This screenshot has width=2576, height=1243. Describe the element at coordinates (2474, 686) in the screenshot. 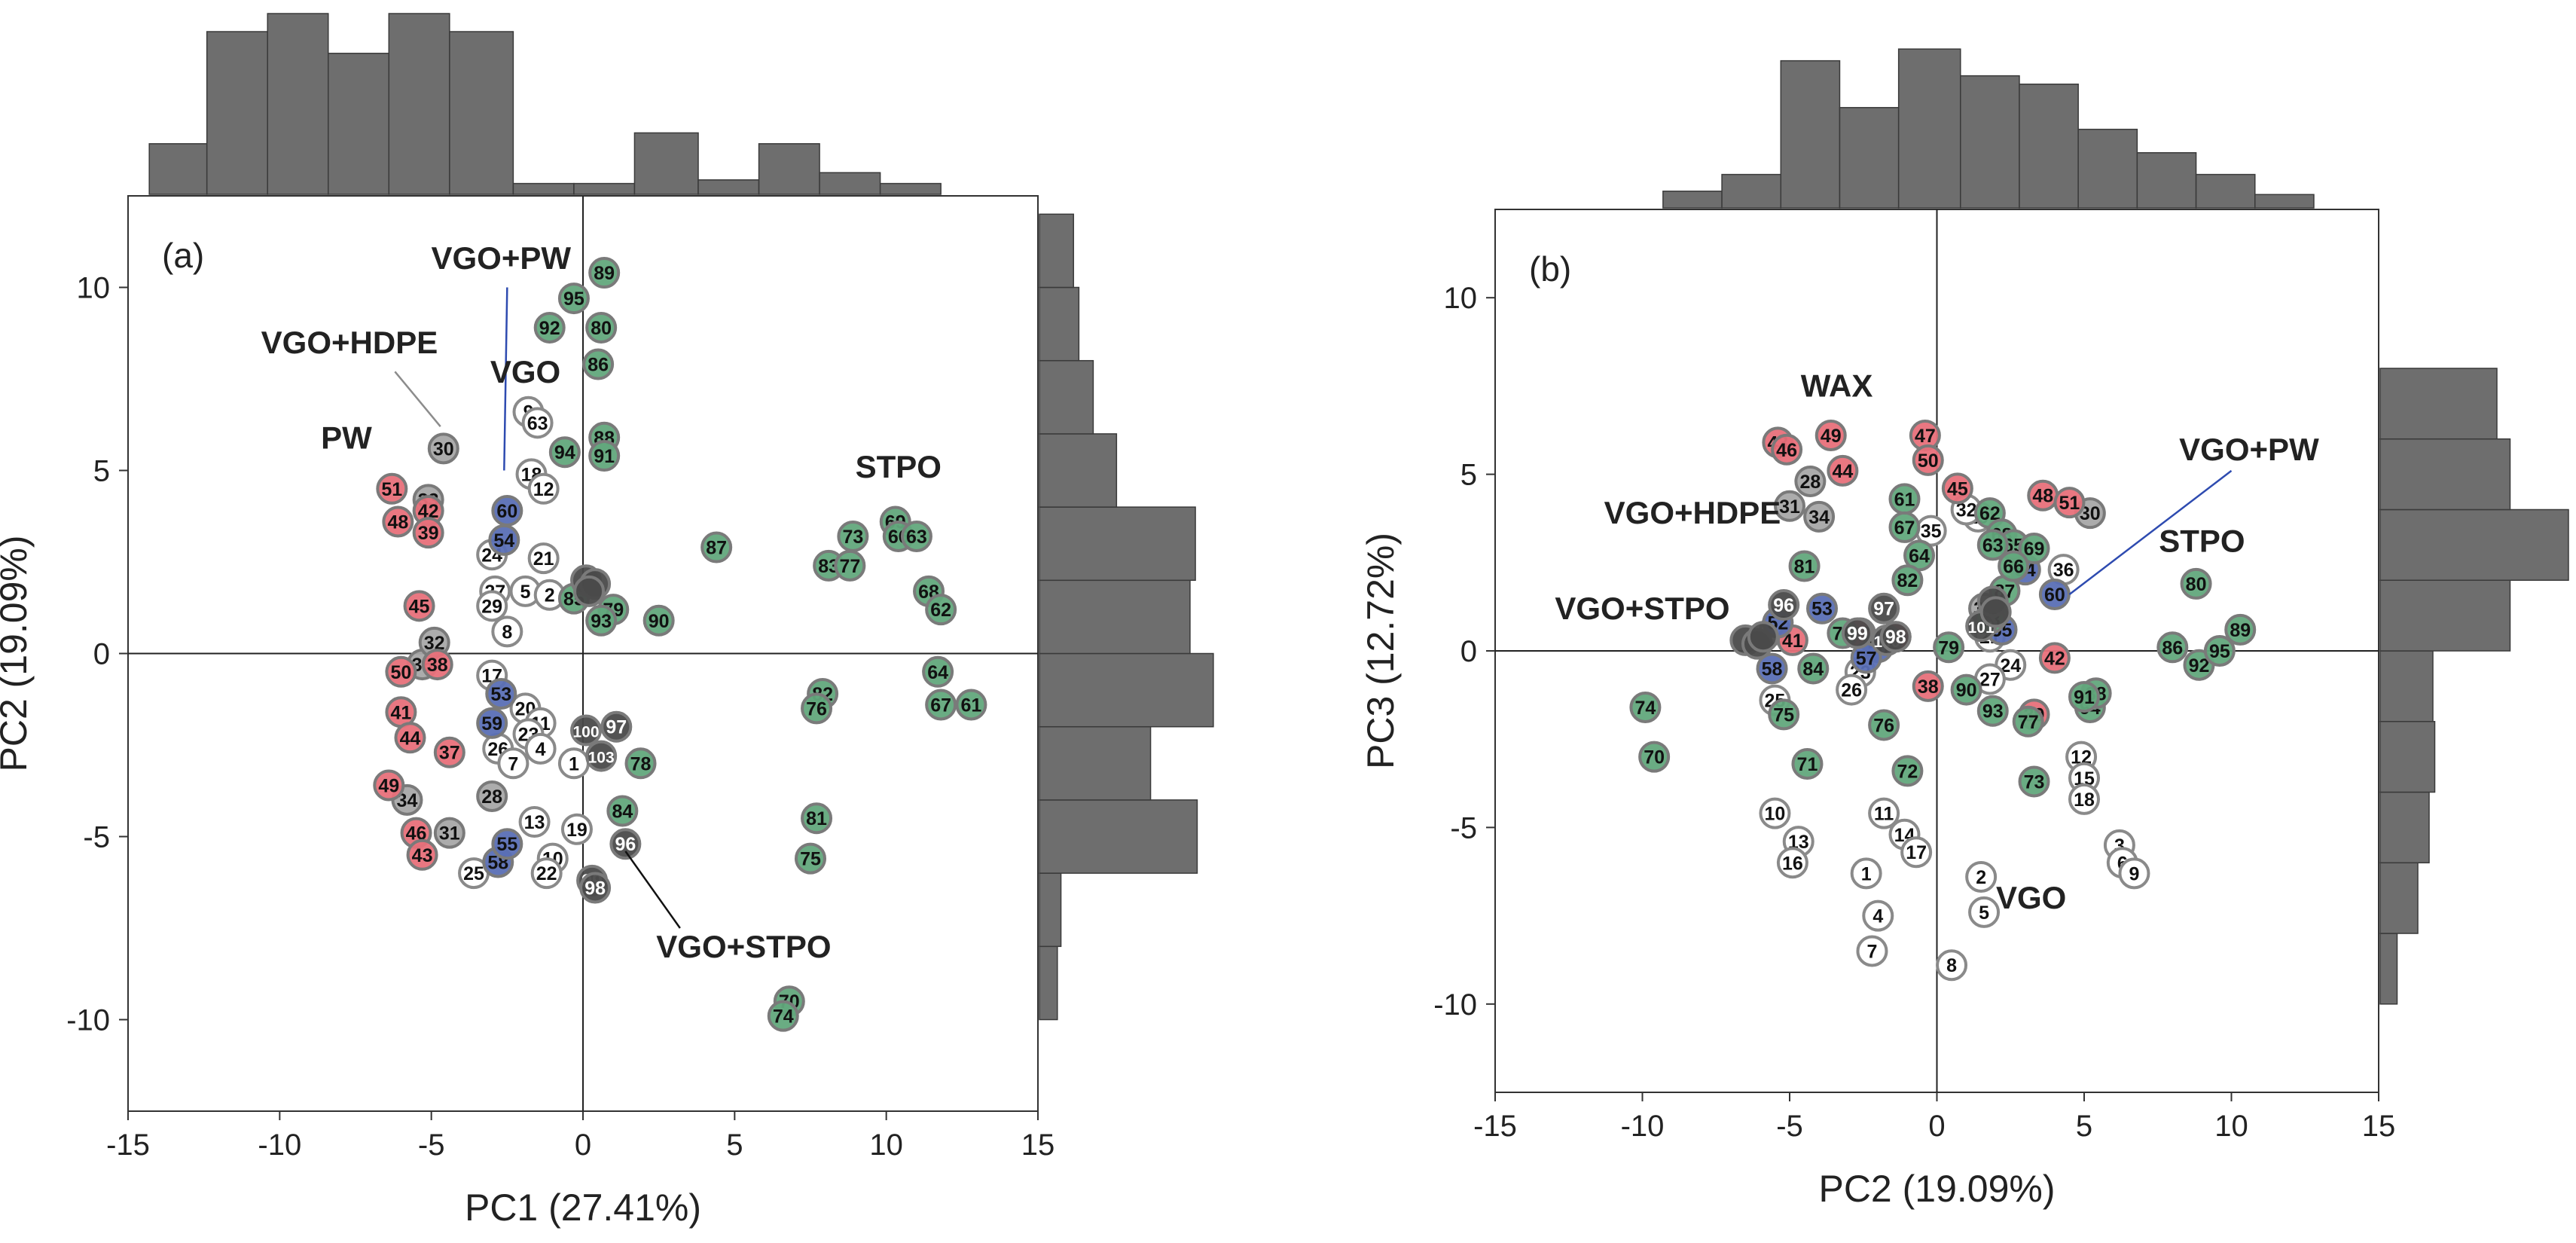

I see `right-histogram` at that location.